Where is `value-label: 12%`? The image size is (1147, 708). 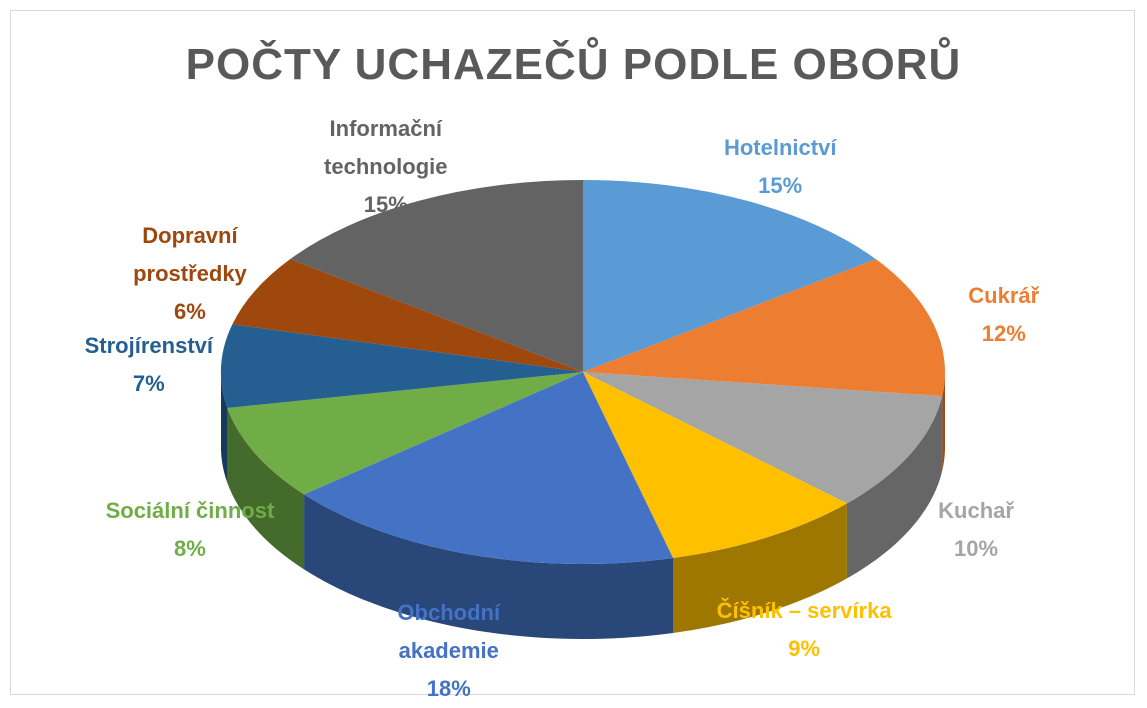
value-label: 12% is located at coordinates (1003, 333).